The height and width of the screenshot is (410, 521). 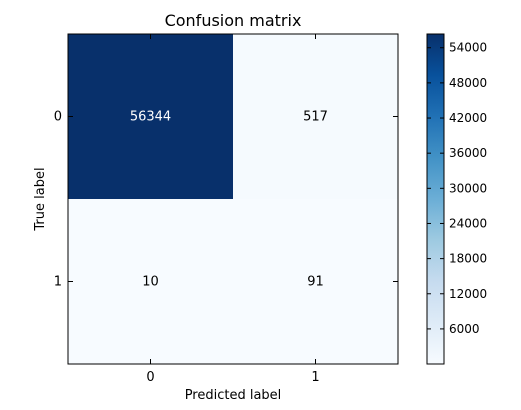 What do you see at coordinates (468, 188) in the screenshot?
I see `colorbar-tick-label: 30000` at bounding box center [468, 188].